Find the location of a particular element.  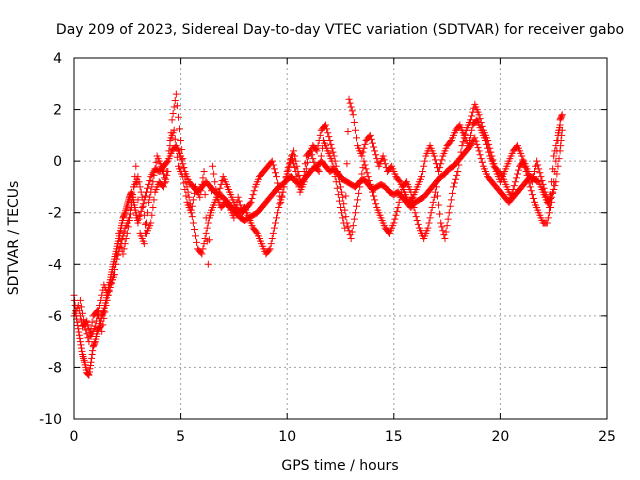

x-tick-label: 25 is located at coordinates (607, 437).